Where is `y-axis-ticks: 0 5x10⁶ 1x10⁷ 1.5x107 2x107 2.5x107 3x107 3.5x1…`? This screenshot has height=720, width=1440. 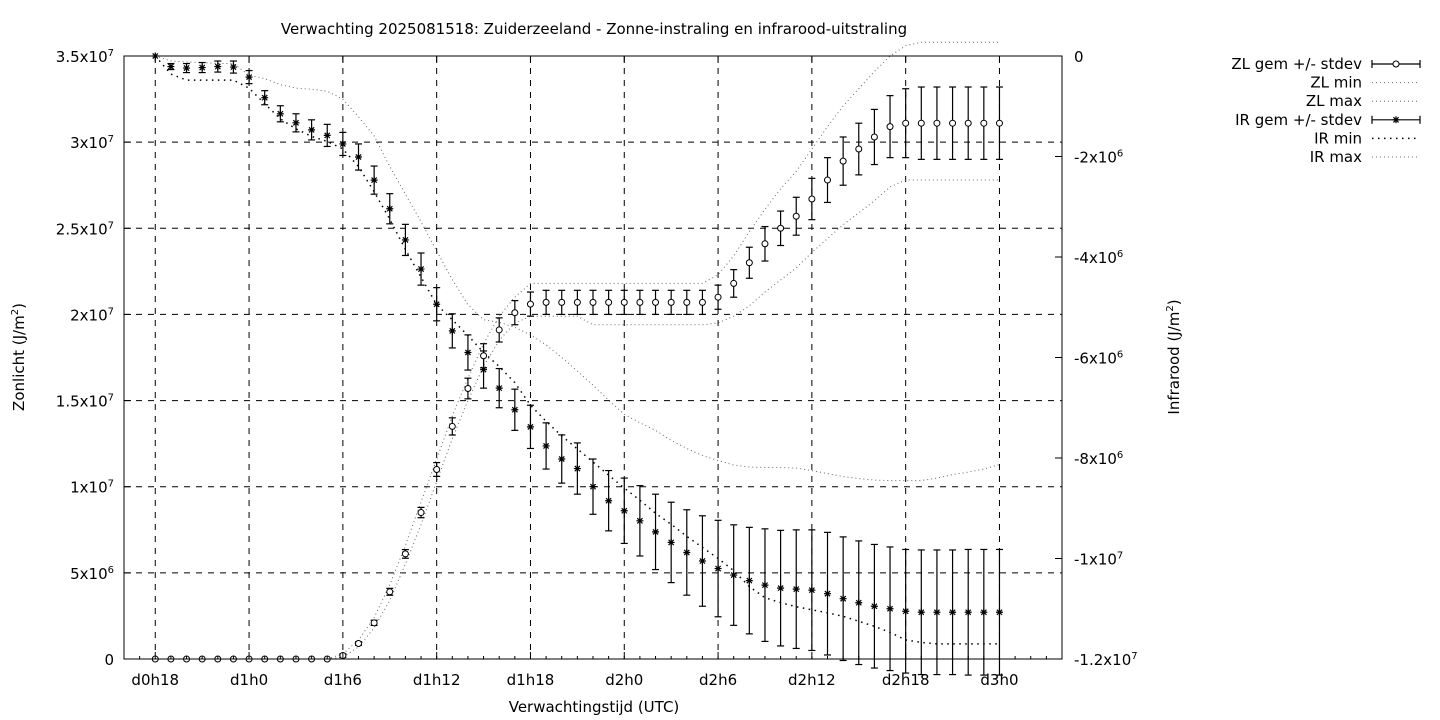
y-axis-ticks: 0 5x10⁶ 1x10⁷ 1.5x107 2x107 2.5x107 3x107 3.5x1… is located at coordinates (93, 358).